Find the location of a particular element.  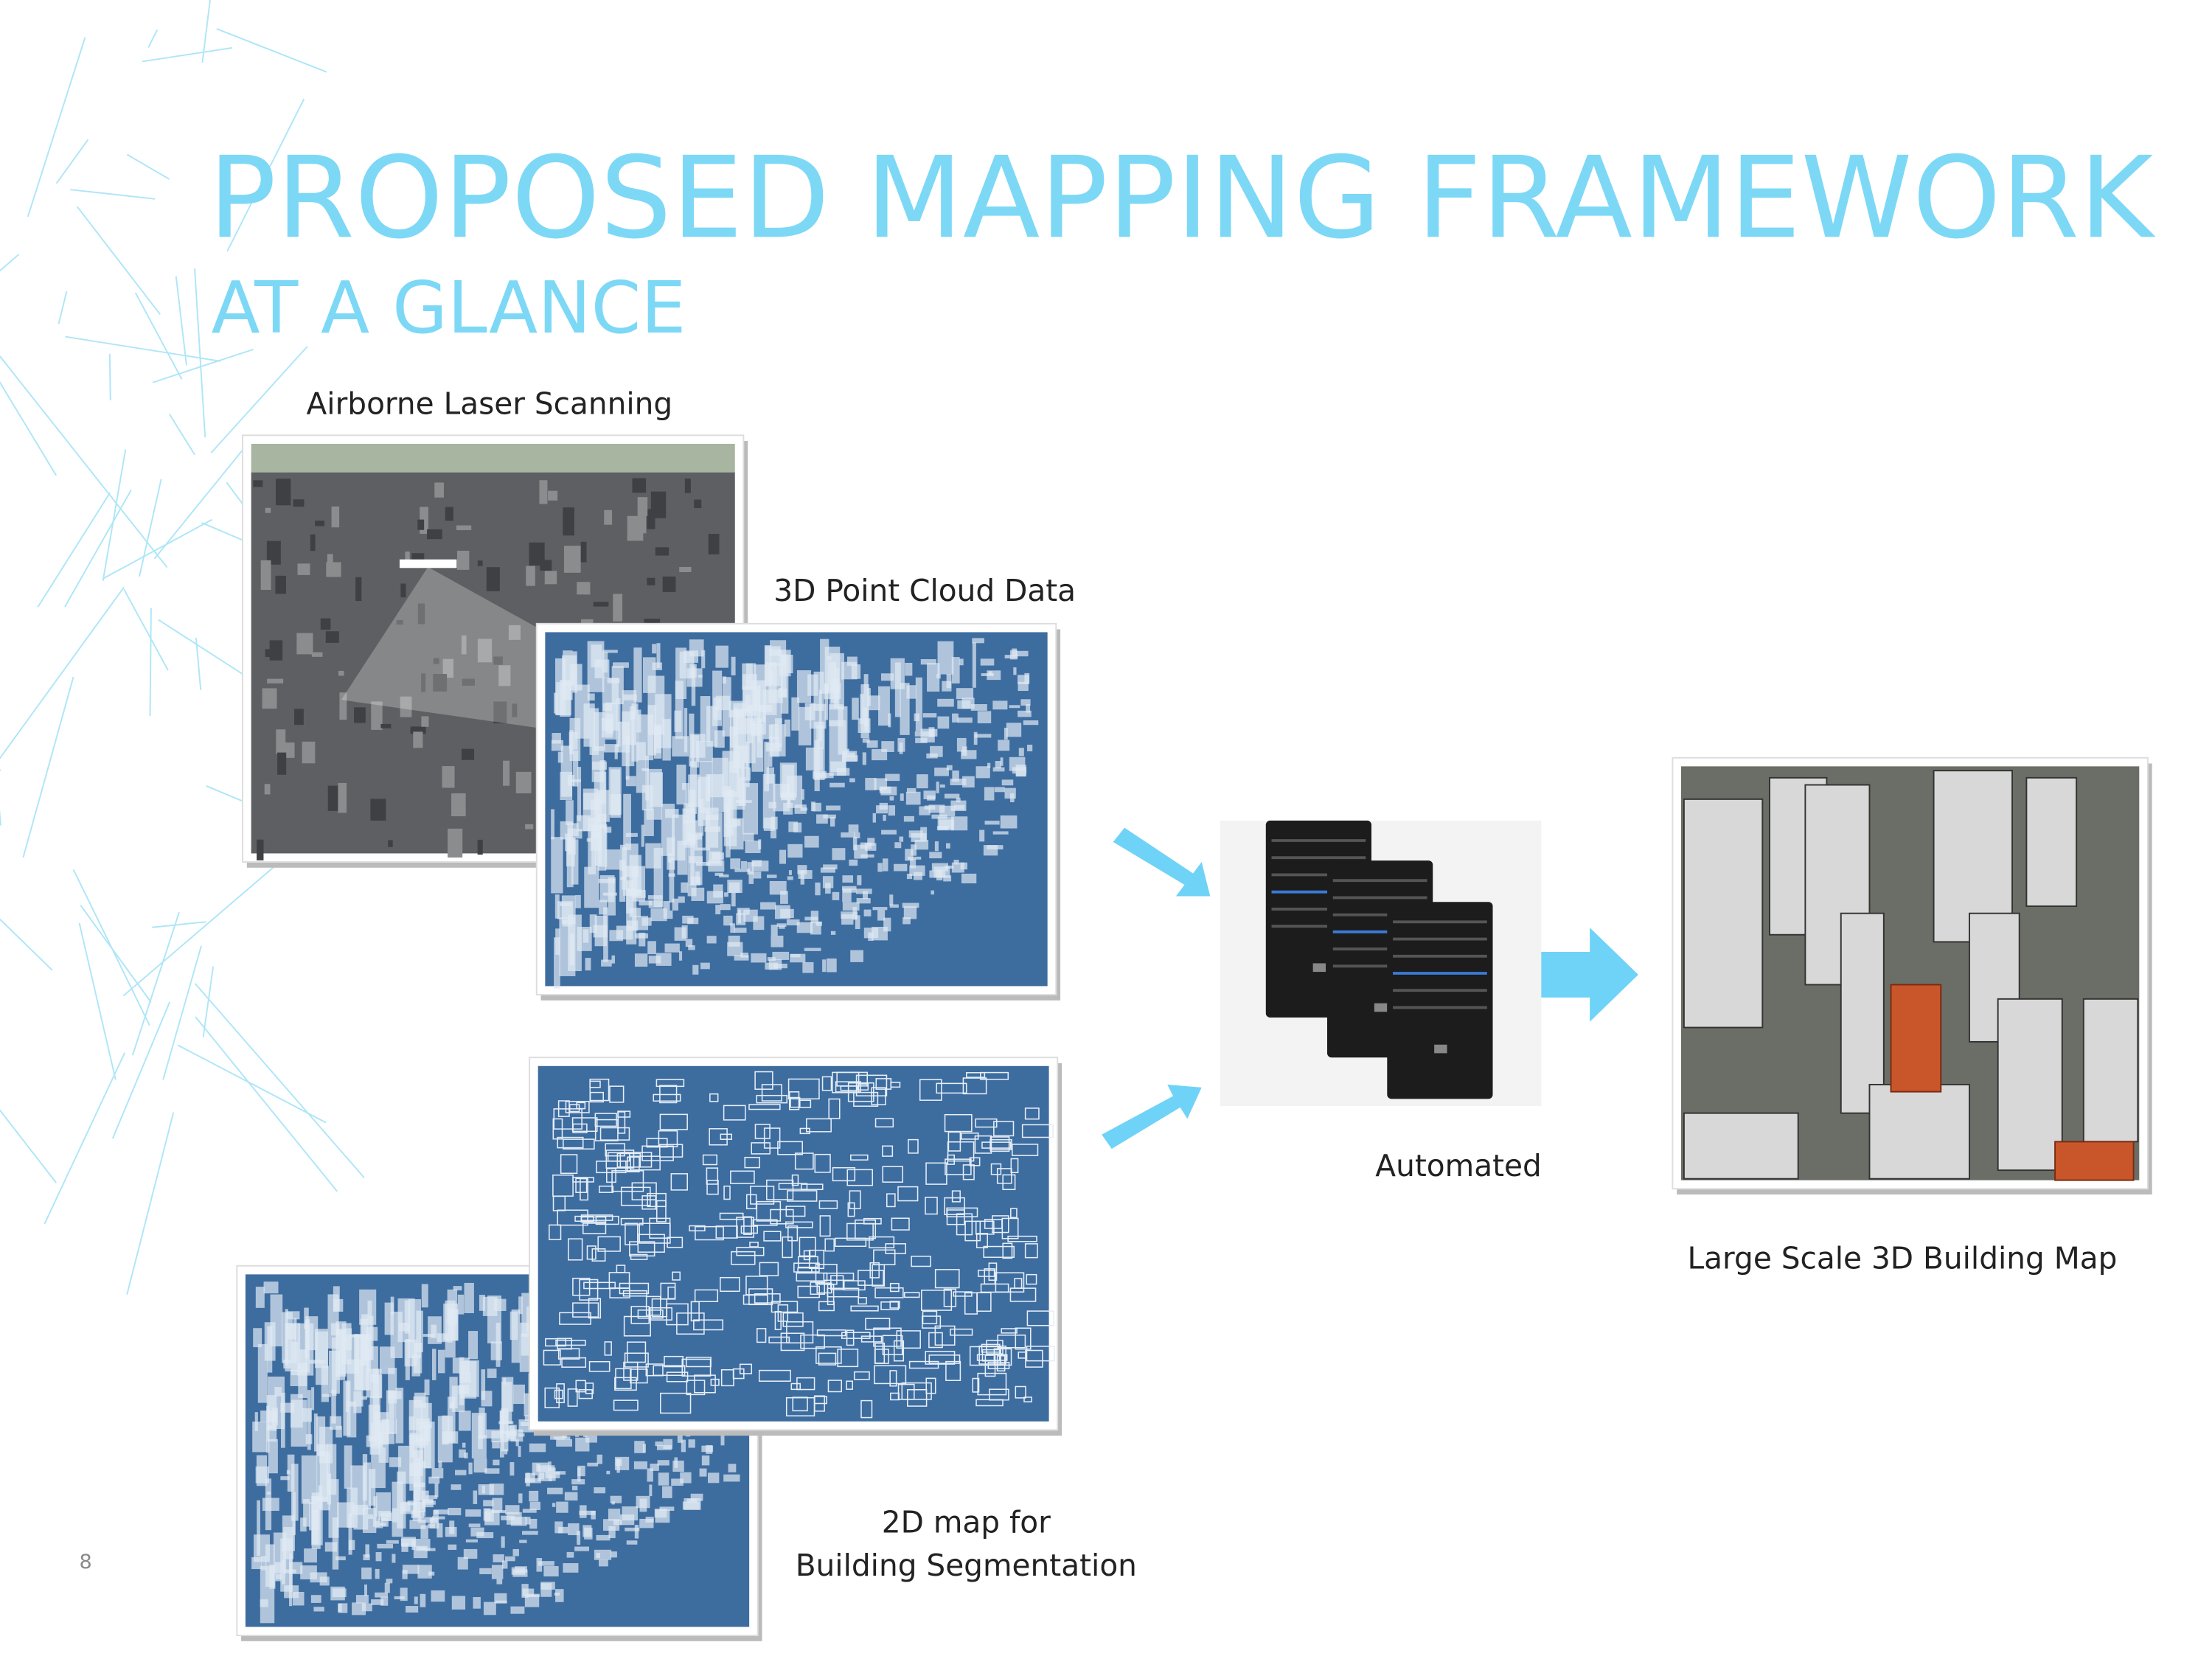

step-label: 3D Point Cloud Data is located at coordinates (924, 590).